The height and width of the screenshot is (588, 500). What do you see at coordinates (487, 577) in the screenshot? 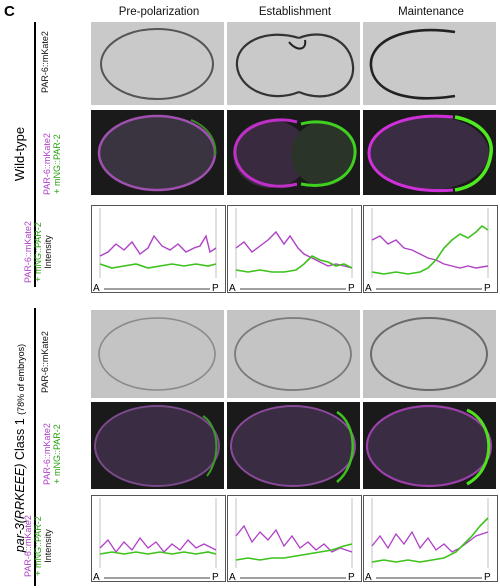
I see `axis-p-mut-3: P` at bounding box center [487, 577].